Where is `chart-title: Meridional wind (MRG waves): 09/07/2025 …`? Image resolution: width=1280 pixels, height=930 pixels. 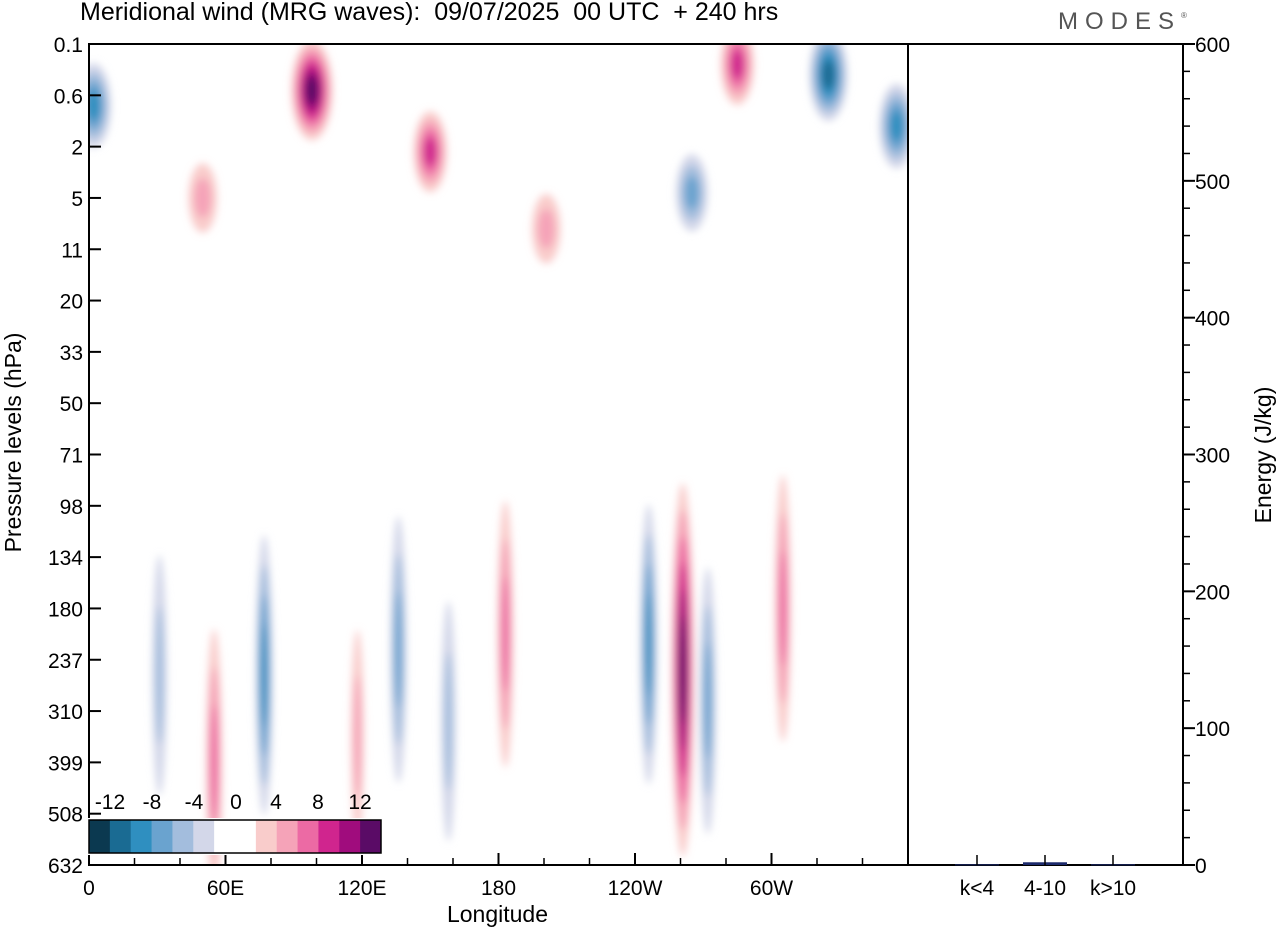
chart-title: Meridional wind (MRG waves): 09/07/2025 … is located at coordinates (429, 13).